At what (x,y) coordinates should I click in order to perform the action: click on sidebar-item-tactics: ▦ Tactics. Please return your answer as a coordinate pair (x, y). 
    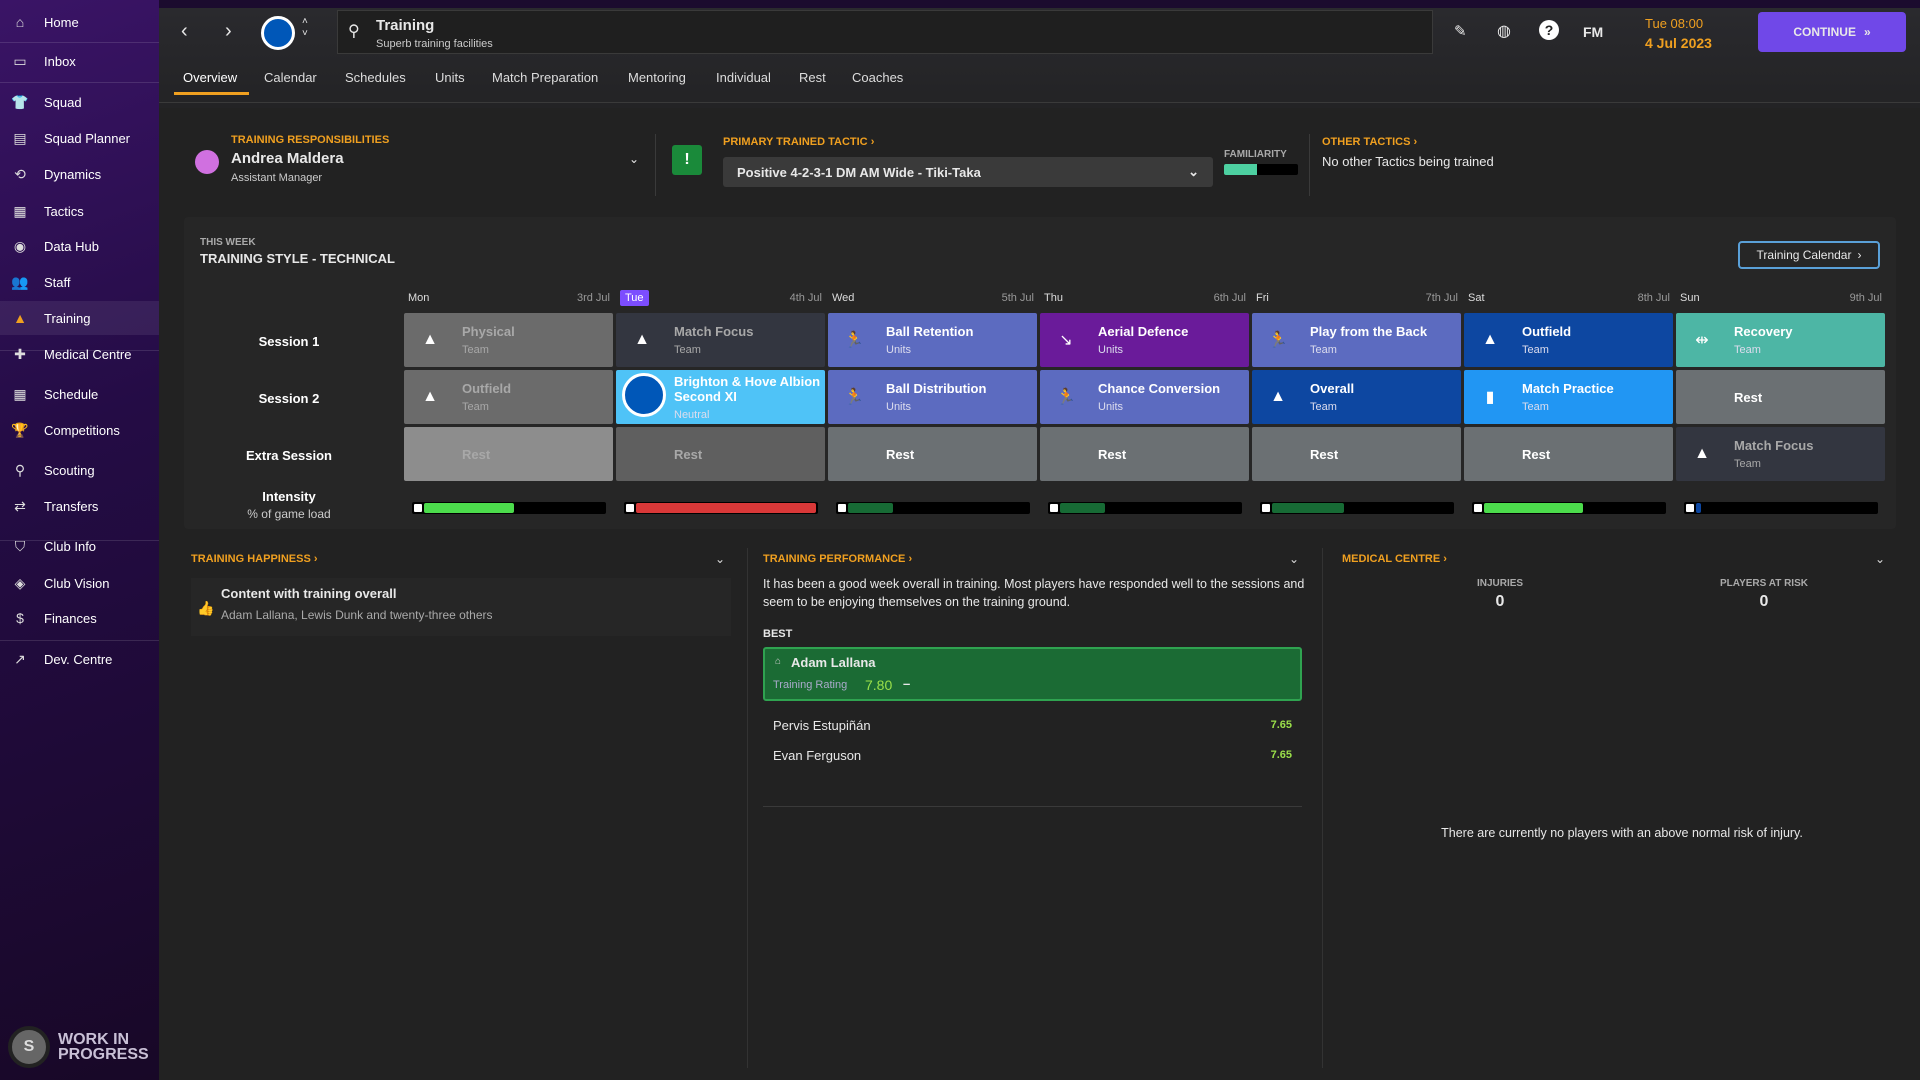
    Looking at the image, I should click on (79, 211).